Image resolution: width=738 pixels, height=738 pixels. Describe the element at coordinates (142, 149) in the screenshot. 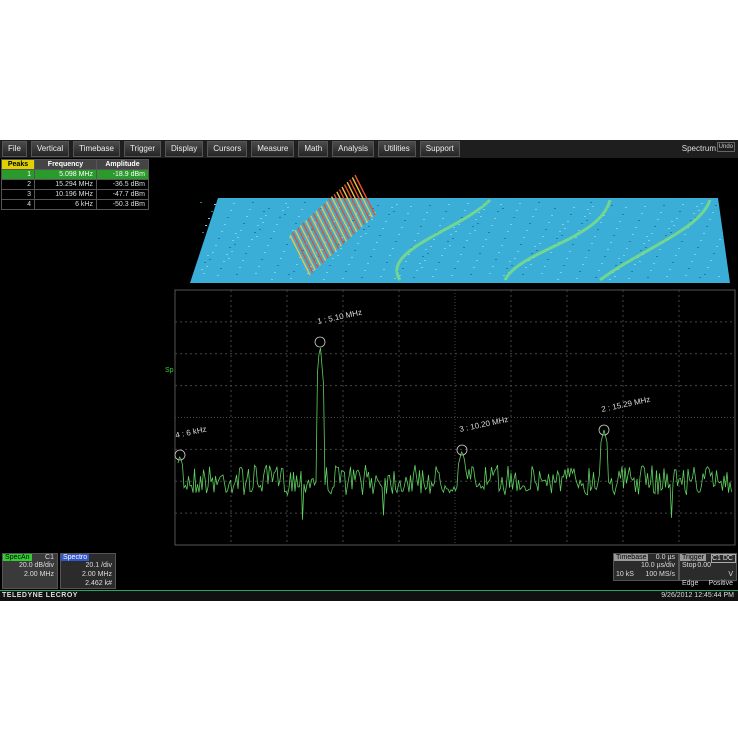

I see `menu-button: Trigger` at that location.